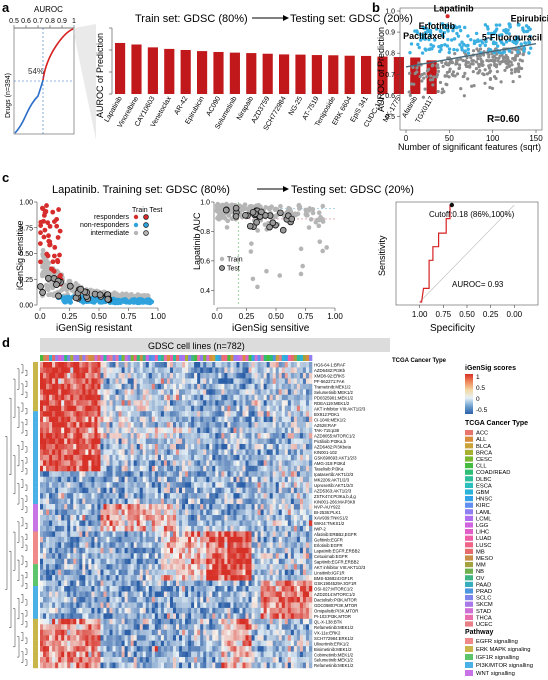 This screenshot has width=548, height=680. What do you see at coordinates (478, 284) in the screenshot?
I see `c3-auroc-label: AUROC= 0.93` at bounding box center [478, 284].